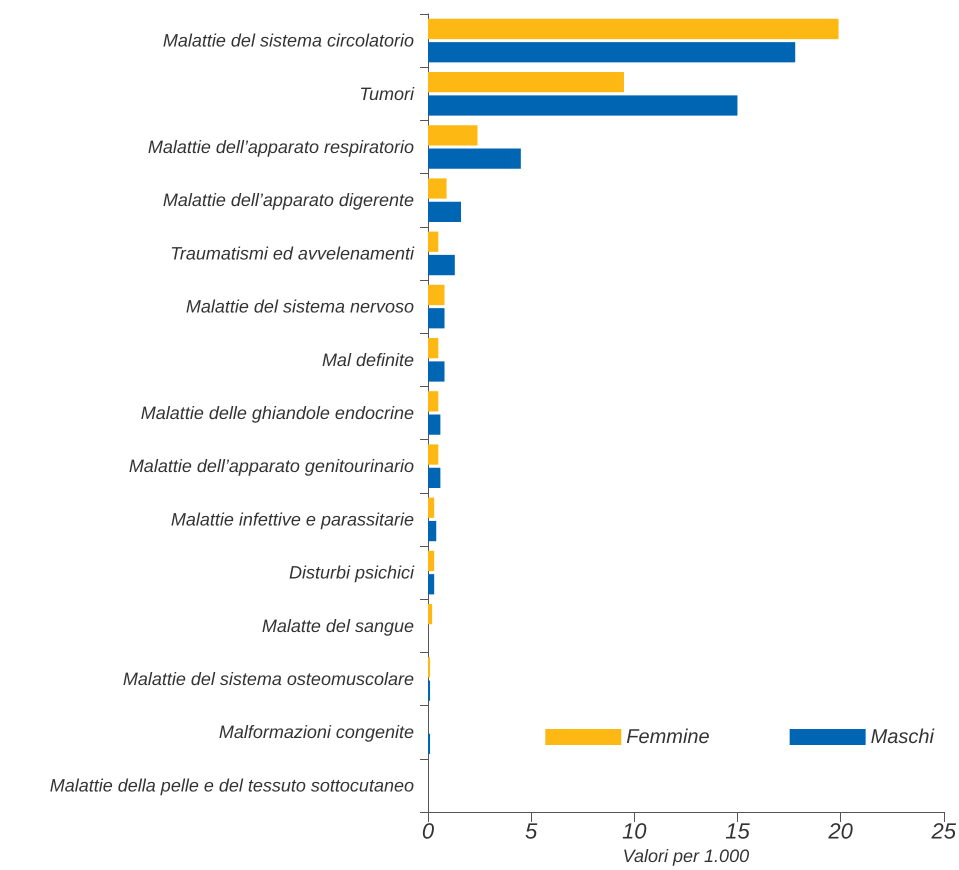 The width and height of the screenshot is (959, 870). Describe the element at coordinates (737, 831) in the screenshot. I see `x-tick-label: 15` at that location.